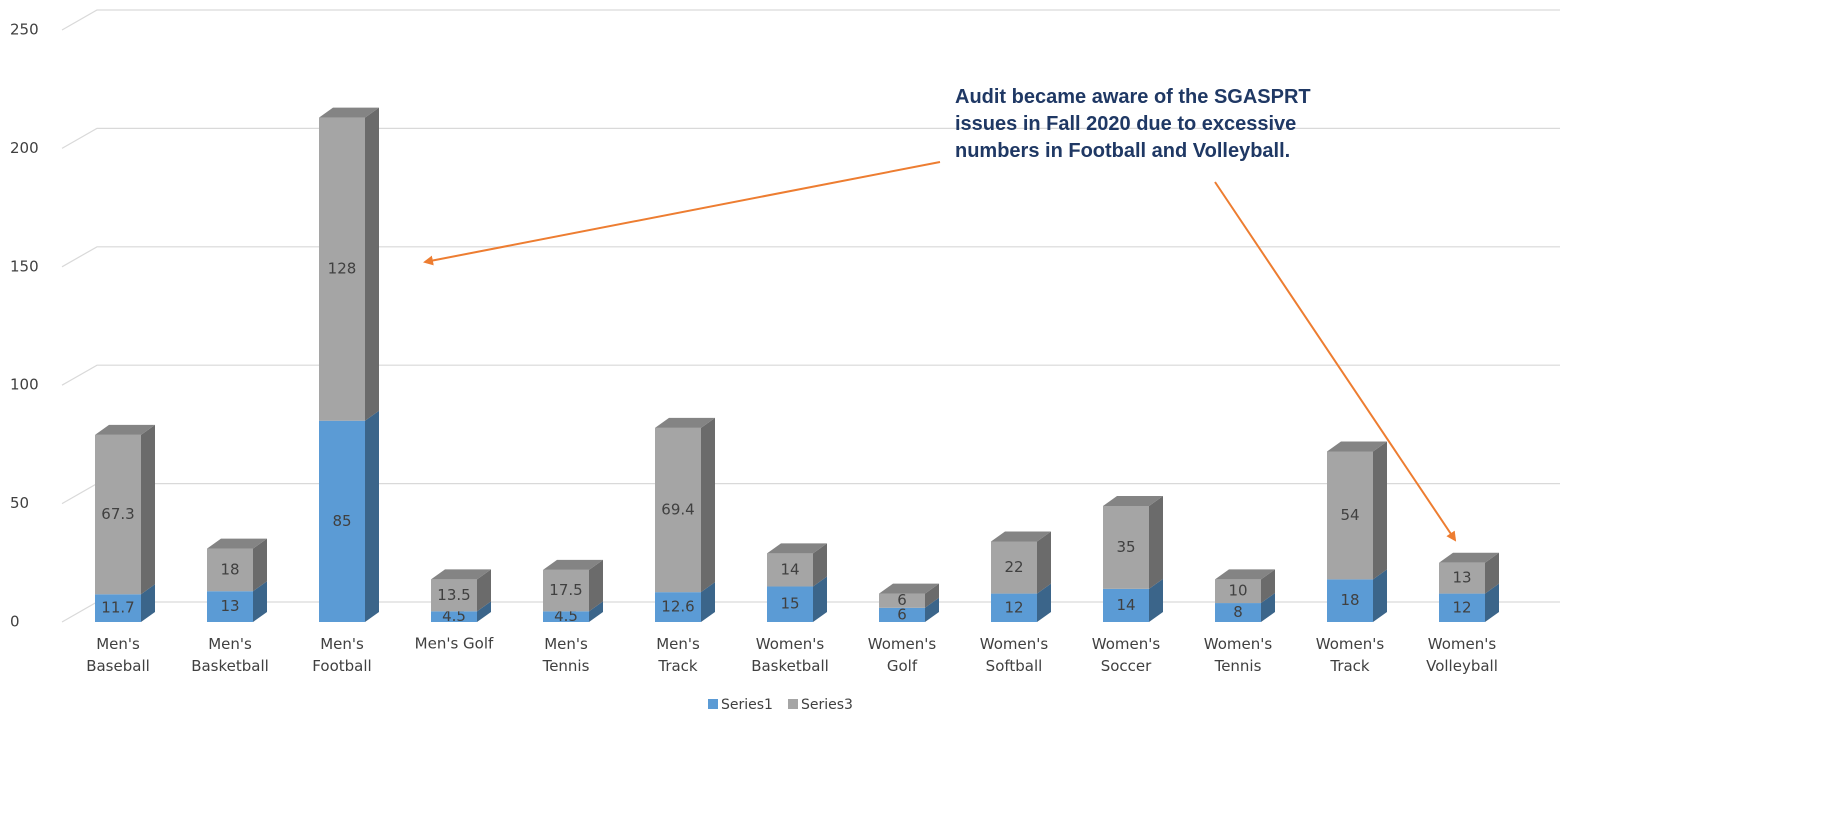 This screenshot has width=1841, height=838. What do you see at coordinates (230, 655) in the screenshot?
I see `x-tick-label: Men's Basketball` at bounding box center [230, 655].